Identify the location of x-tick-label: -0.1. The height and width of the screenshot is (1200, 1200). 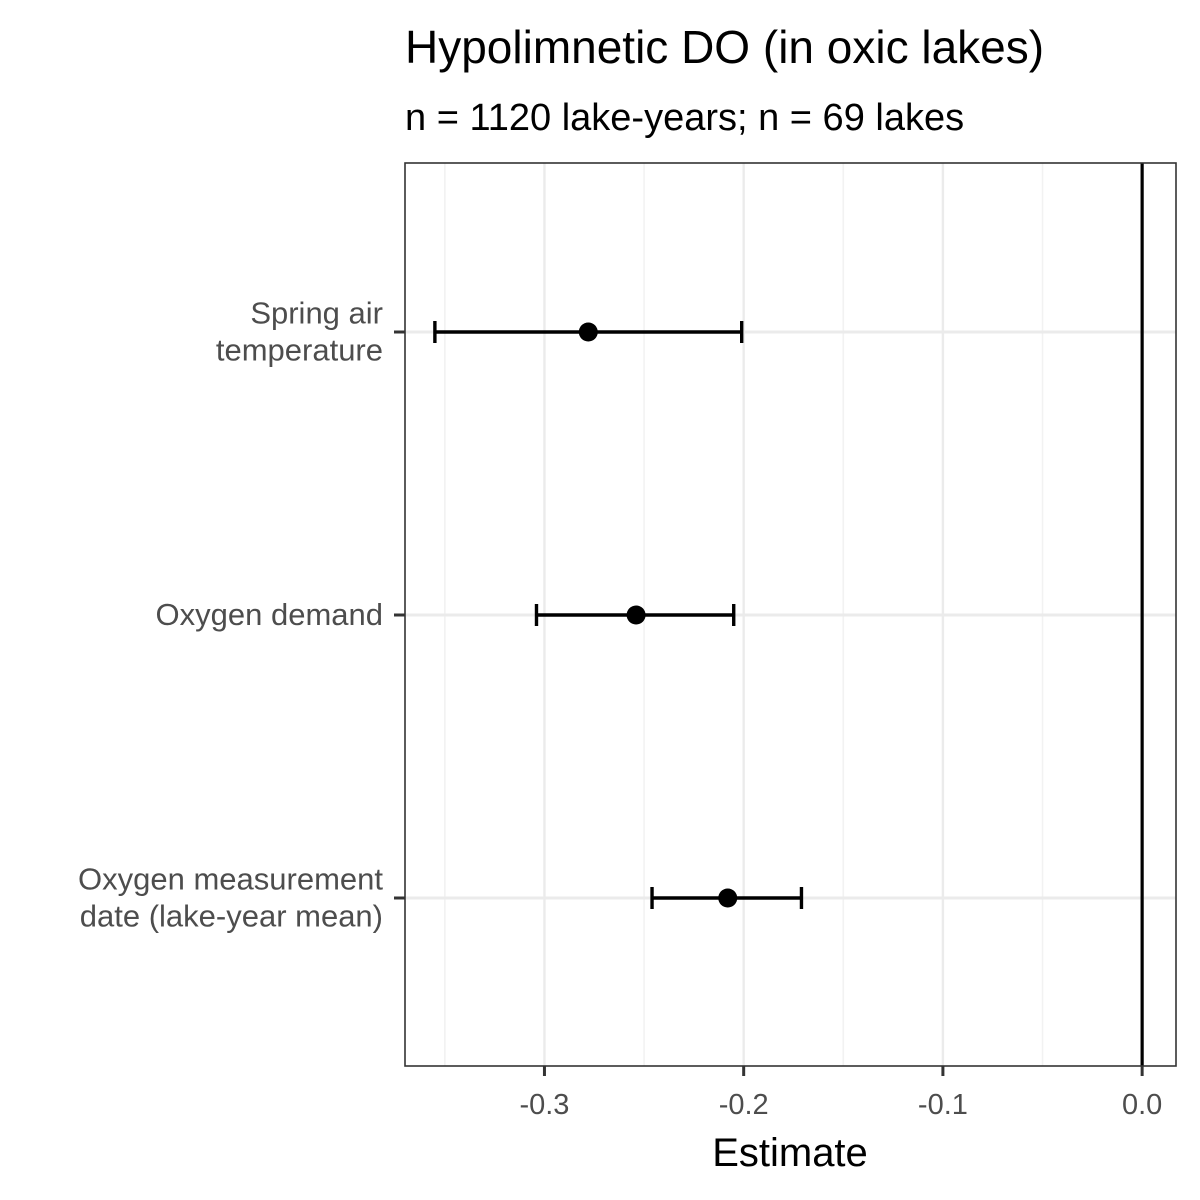
(943, 1105).